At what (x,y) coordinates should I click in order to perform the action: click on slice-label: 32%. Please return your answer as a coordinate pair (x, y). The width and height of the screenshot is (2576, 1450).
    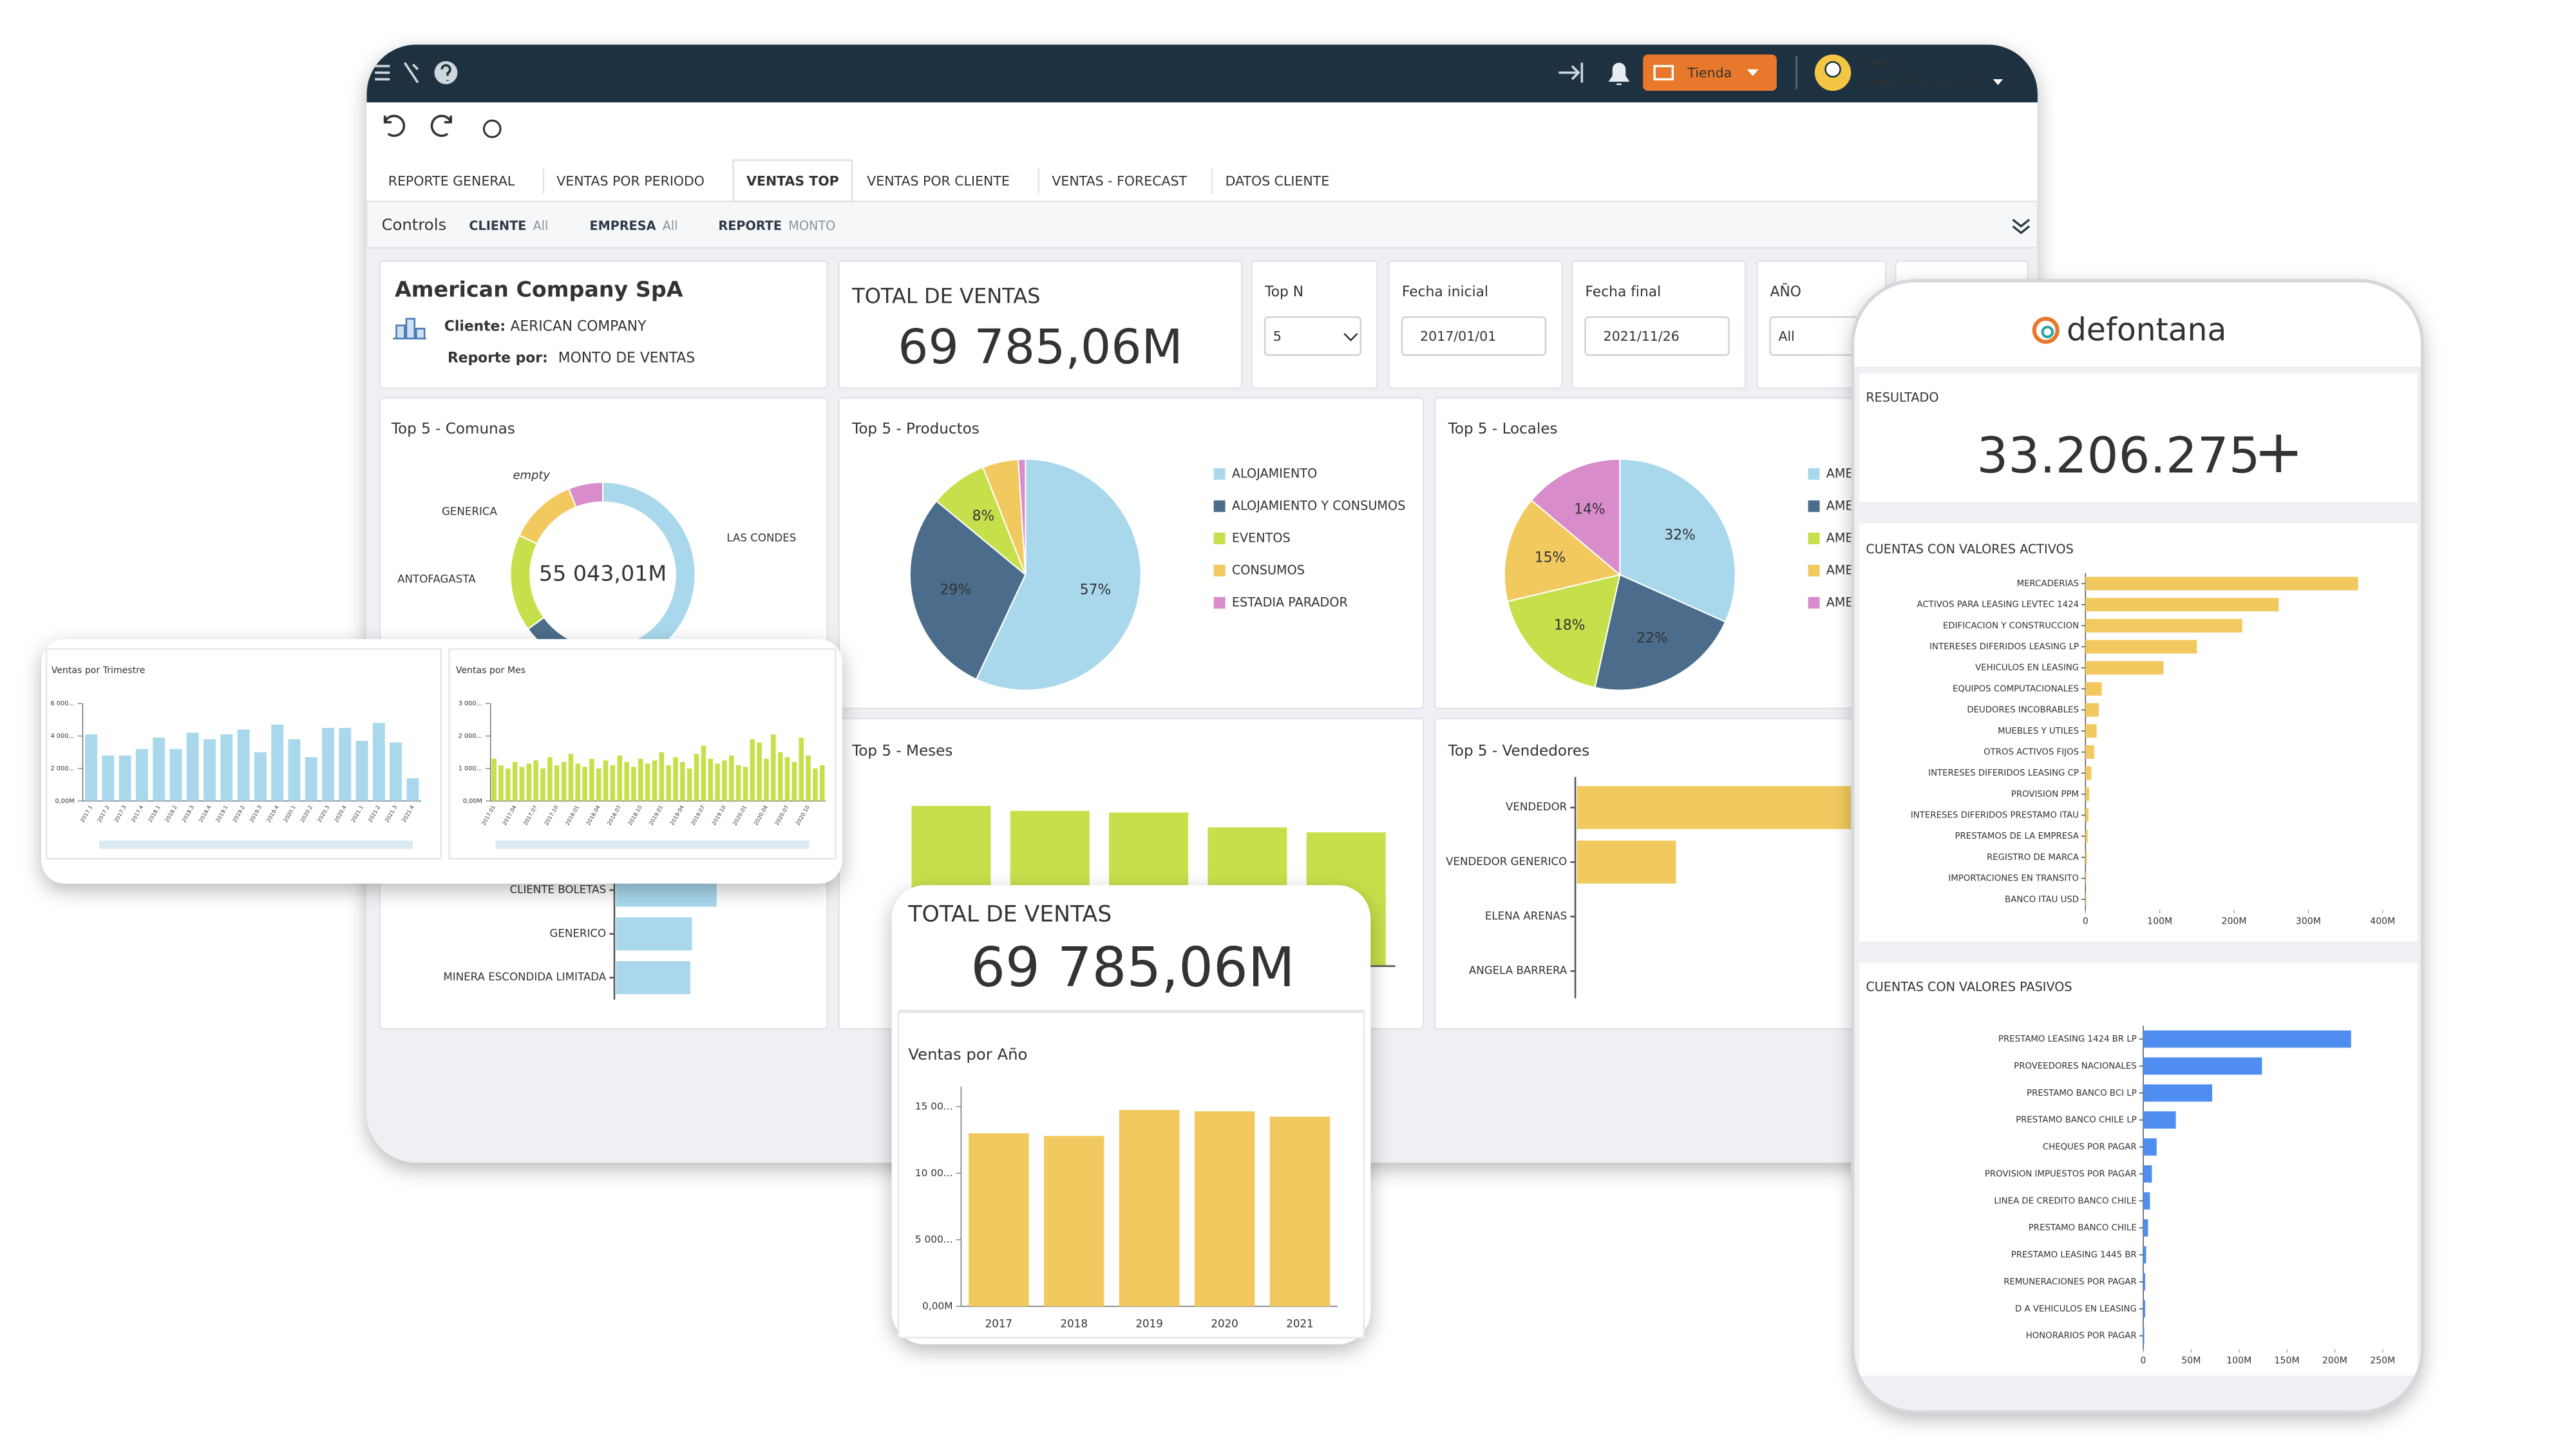
    Looking at the image, I should click on (1679, 536).